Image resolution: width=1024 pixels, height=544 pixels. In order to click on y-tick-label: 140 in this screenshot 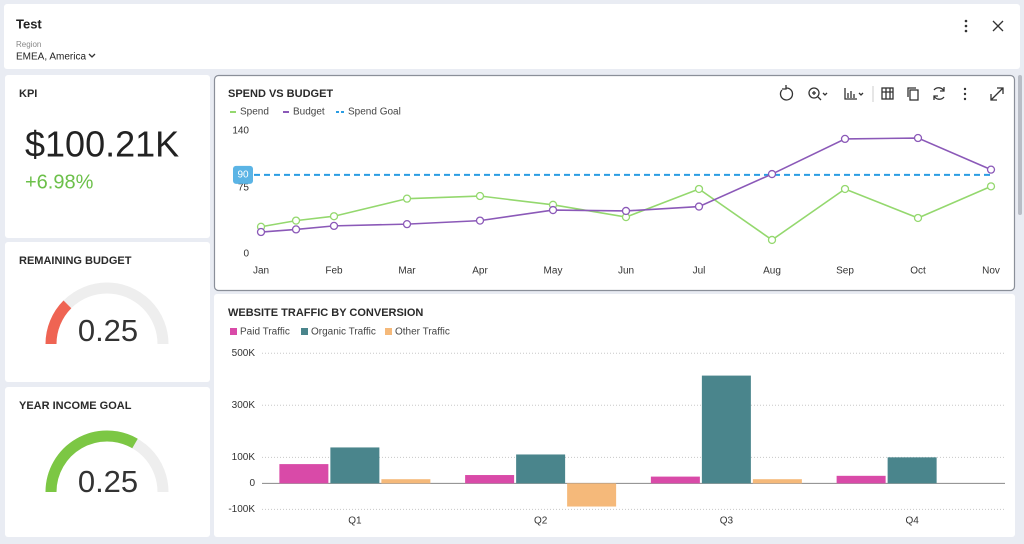, I will do `click(240, 131)`.